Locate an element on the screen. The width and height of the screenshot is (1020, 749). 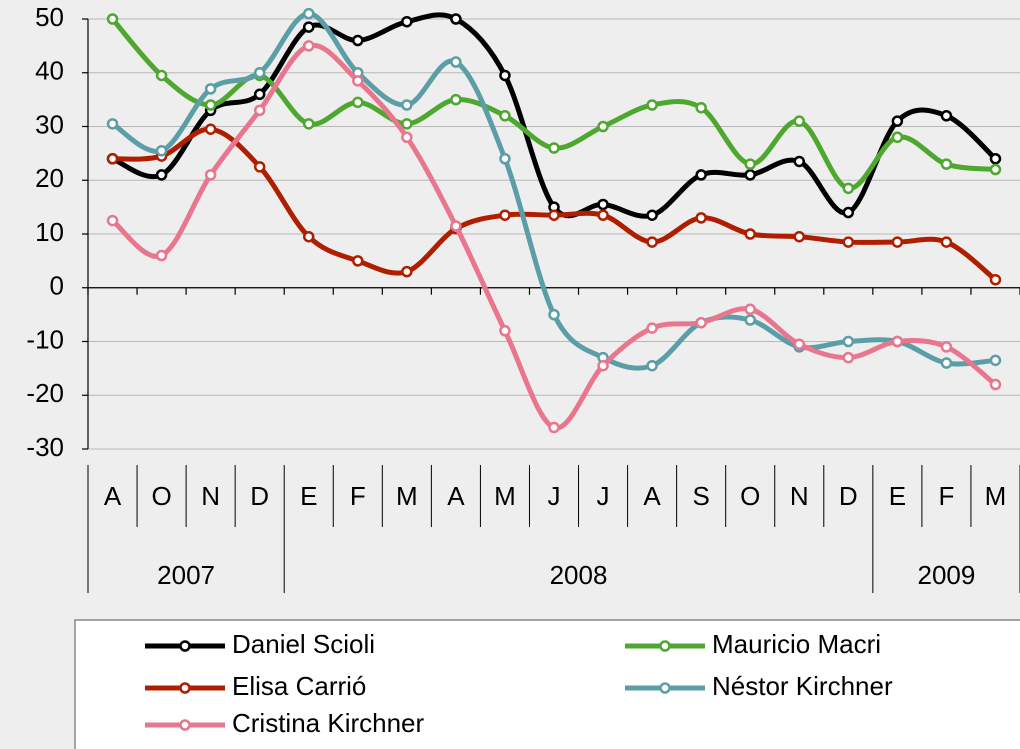
y-tick-label: -10 is located at coordinates (45, 339).